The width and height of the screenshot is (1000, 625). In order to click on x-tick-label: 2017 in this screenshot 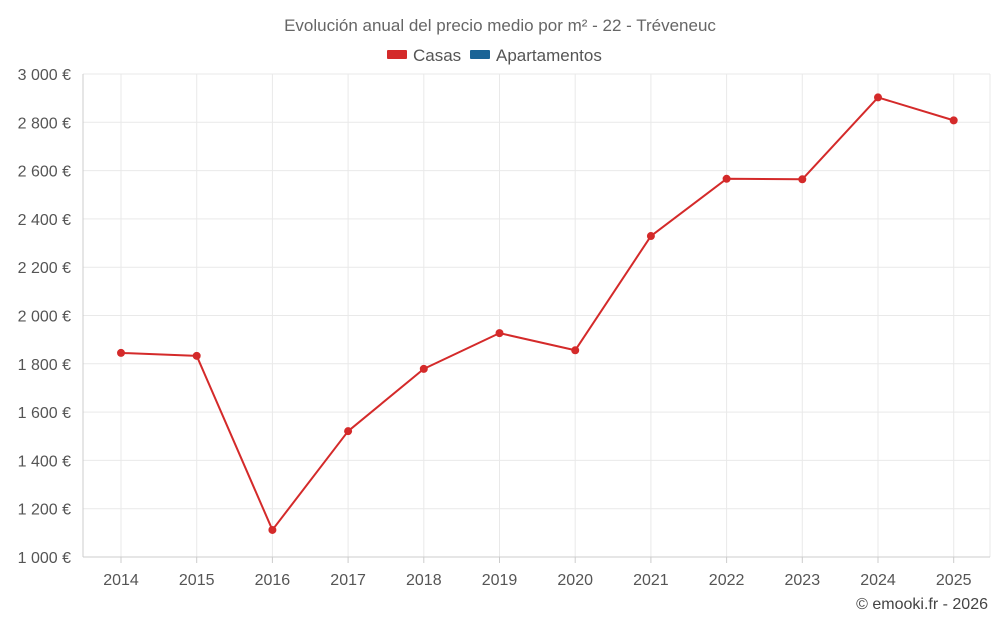, I will do `click(348, 580)`.